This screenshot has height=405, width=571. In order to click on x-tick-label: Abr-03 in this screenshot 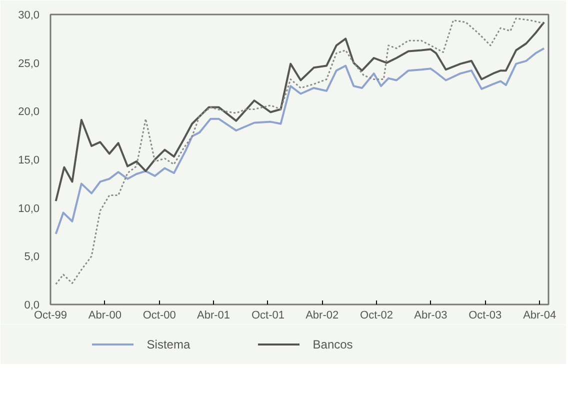, I will do `click(431, 316)`.